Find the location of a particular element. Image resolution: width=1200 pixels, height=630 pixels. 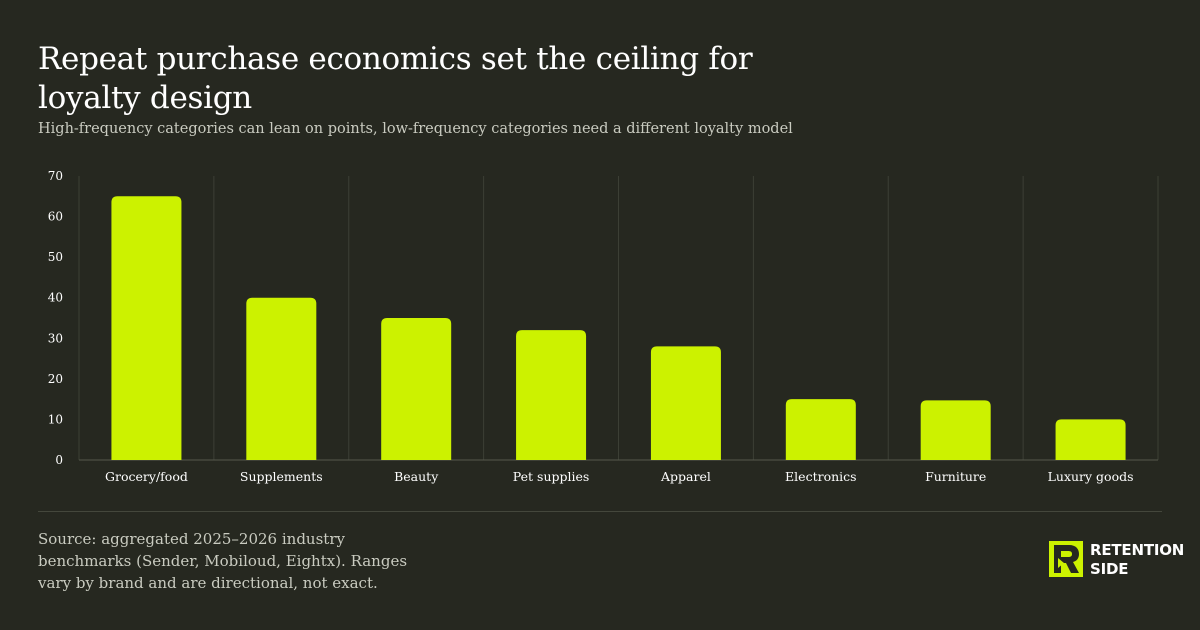

bar-apparel is located at coordinates (685, 403).